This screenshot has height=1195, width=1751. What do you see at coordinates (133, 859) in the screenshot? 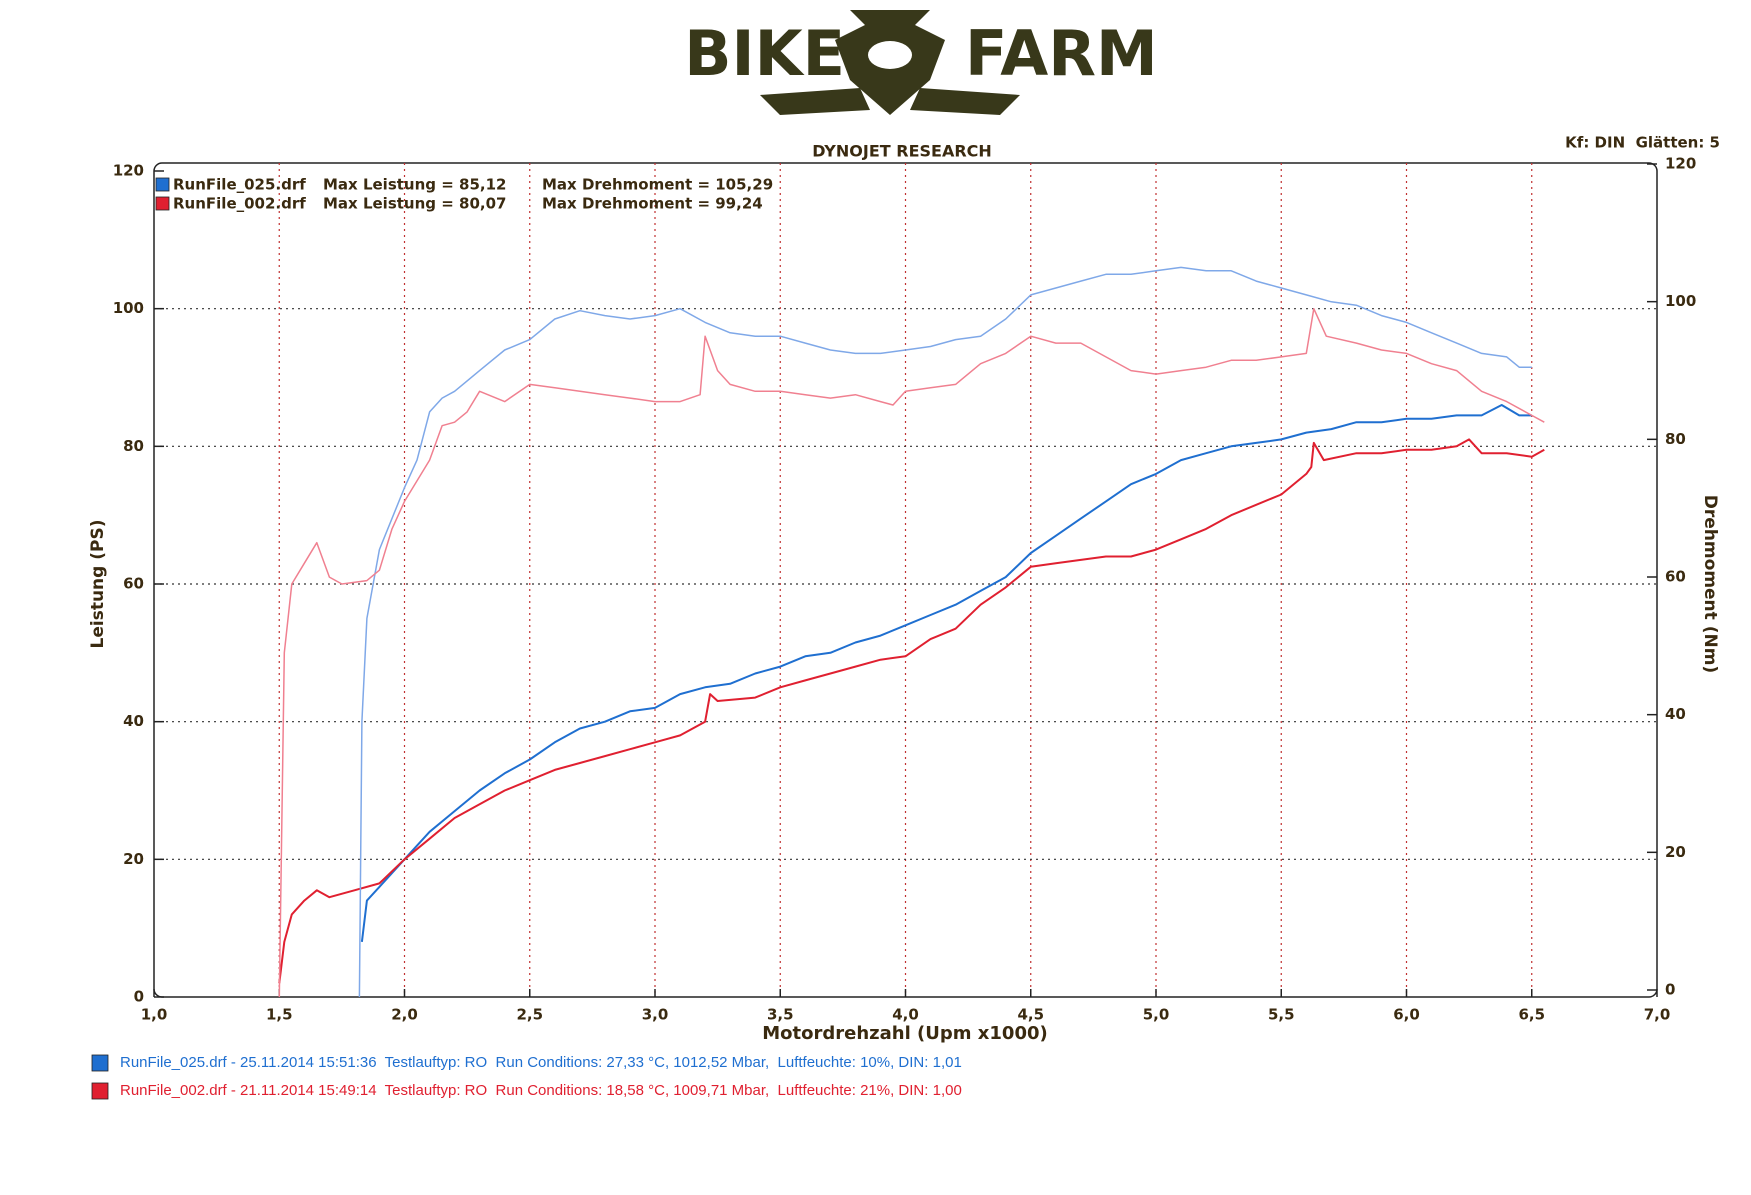
I see `y-tick-label: 20` at bounding box center [133, 859].